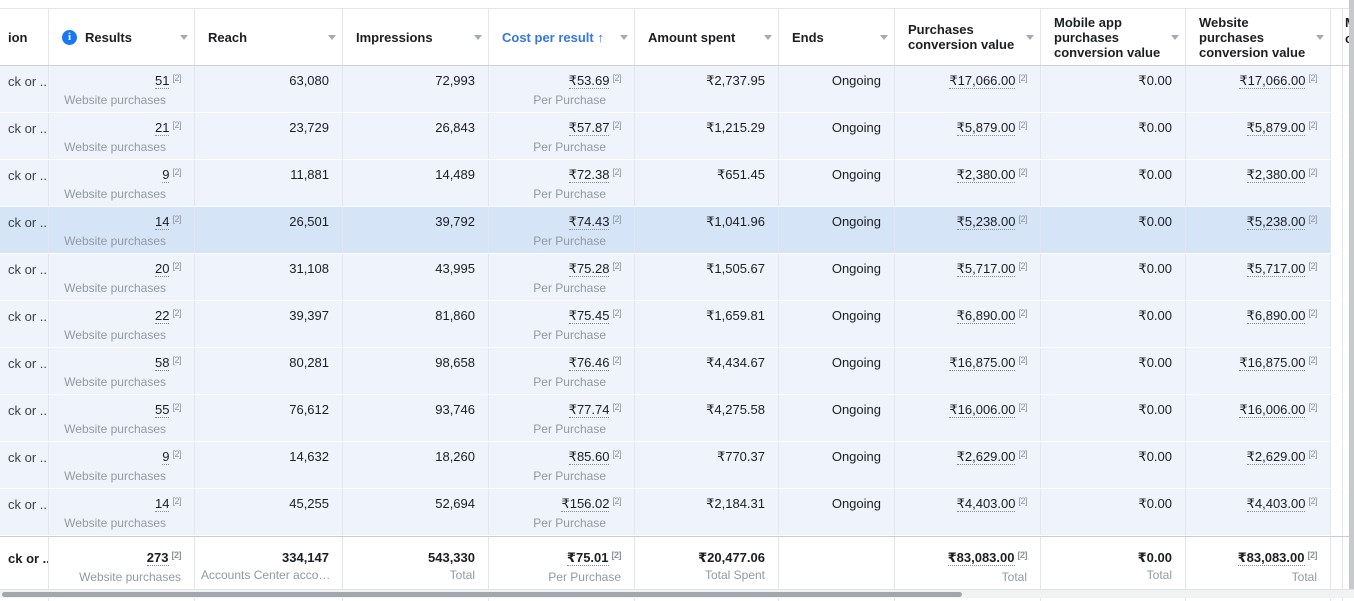 The height and width of the screenshot is (601, 1354). I want to click on metric-link: ₹76.46, so click(589, 363).